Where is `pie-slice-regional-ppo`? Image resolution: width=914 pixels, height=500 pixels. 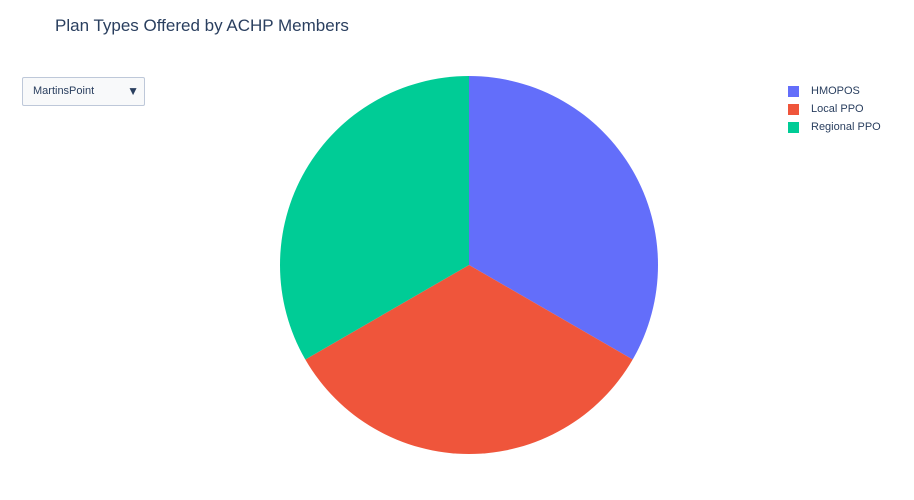 pie-slice-regional-ppo is located at coordinates (374, 218).